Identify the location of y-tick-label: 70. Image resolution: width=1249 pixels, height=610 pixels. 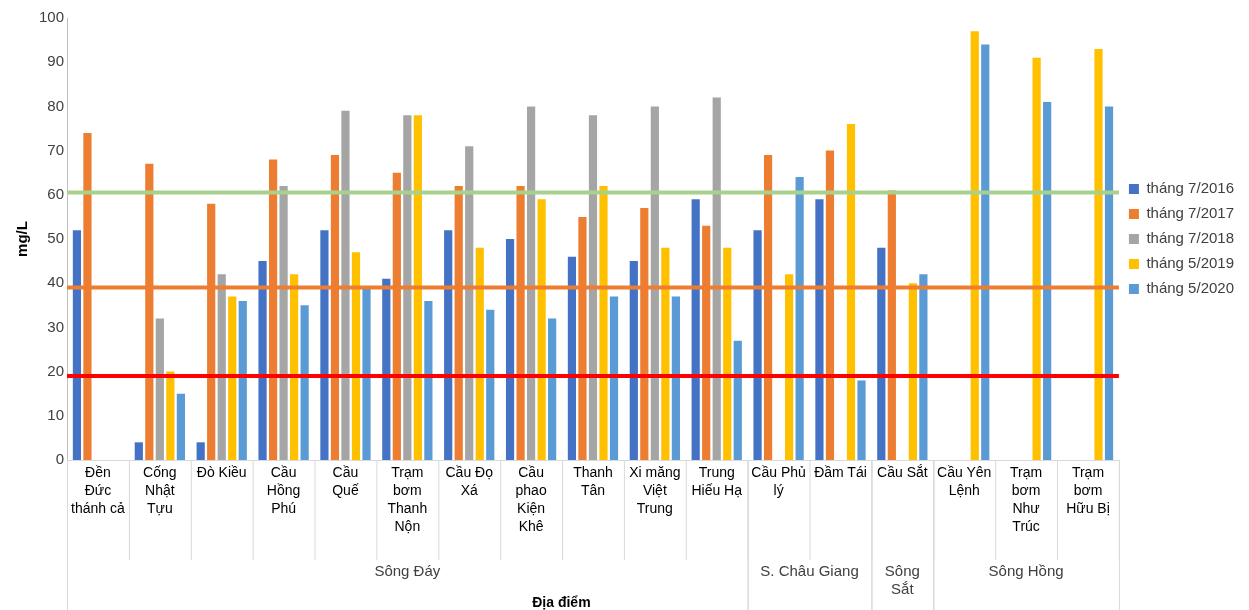
(56, 149).